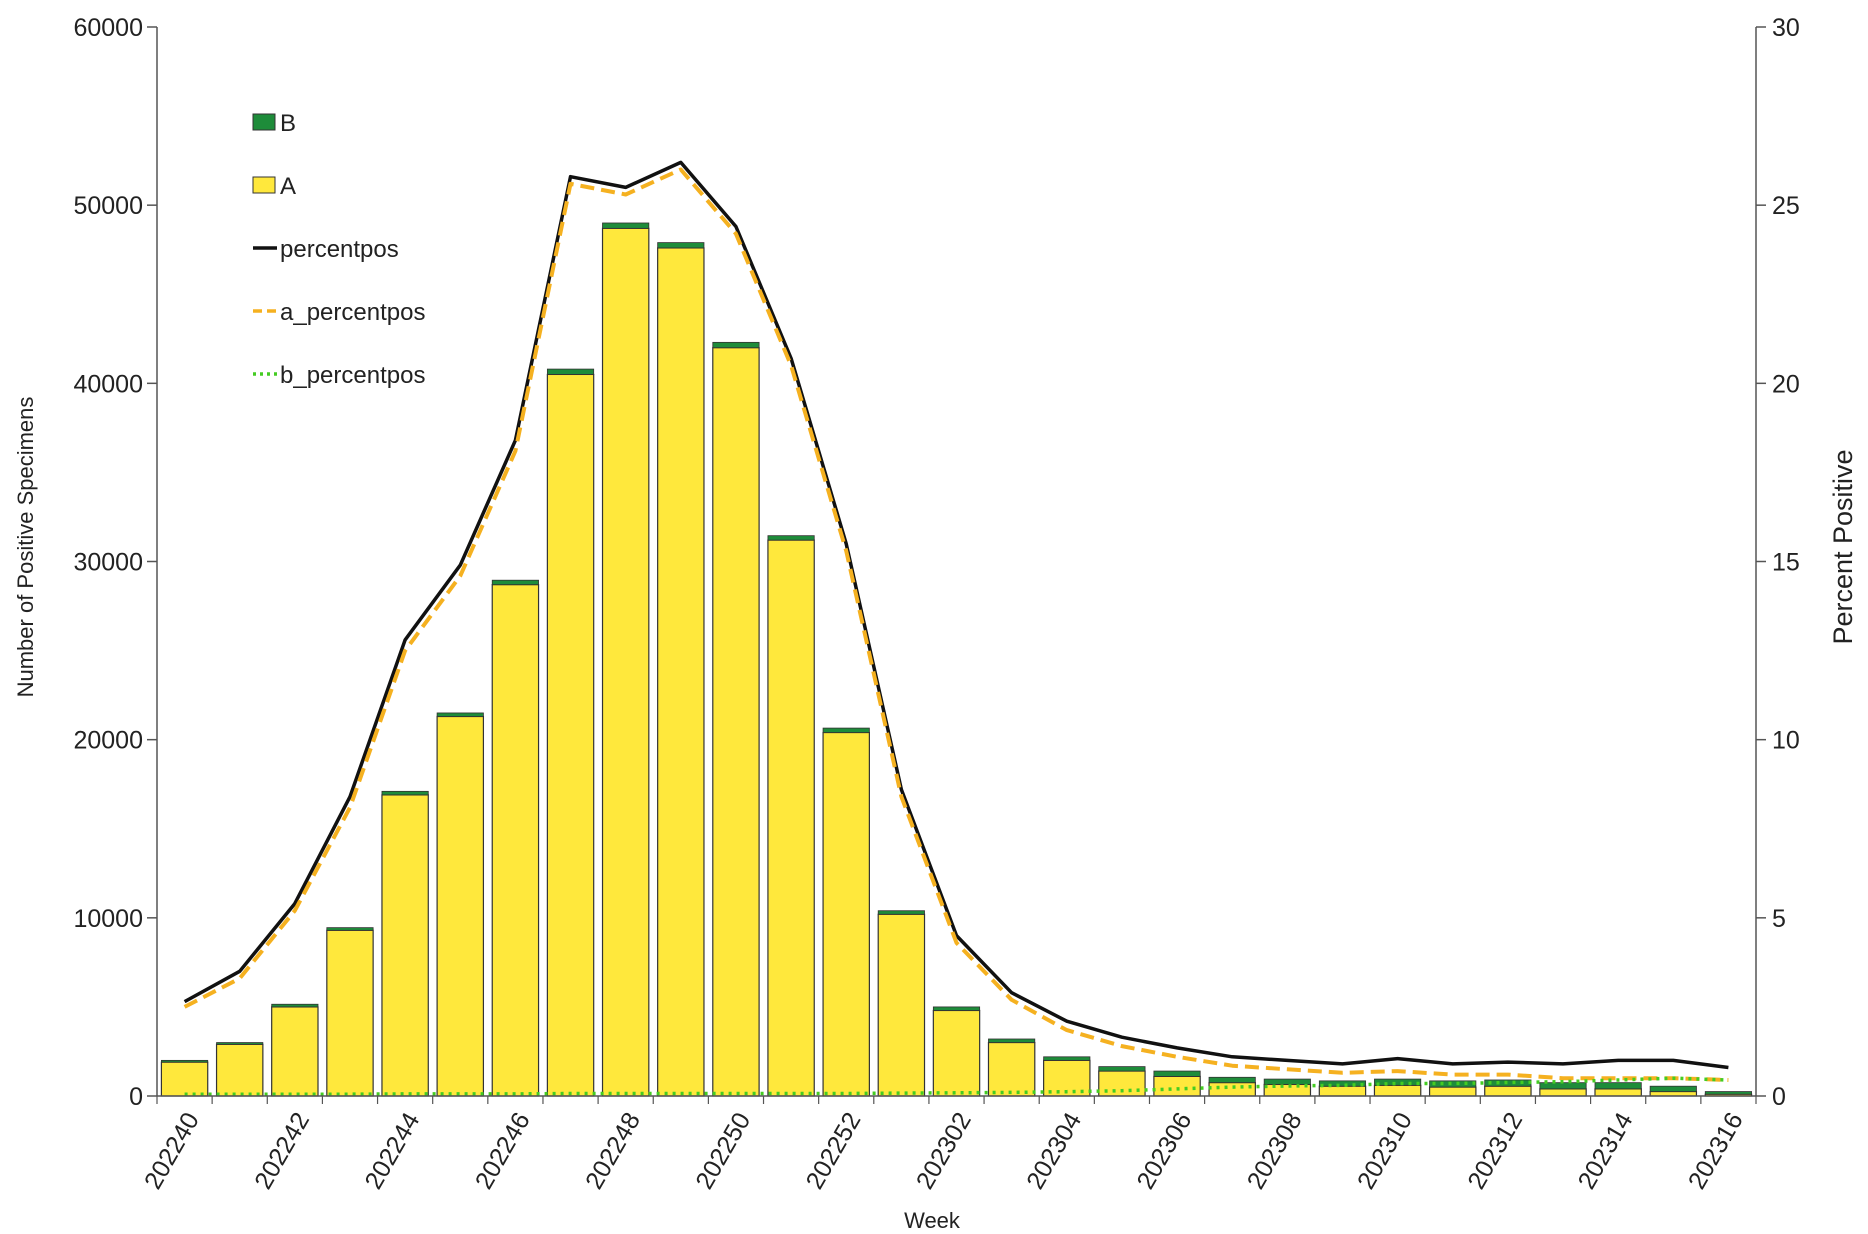  What do you see at coordinates (1779, 919) in the screenshot?
I see `y2-tick-label: 5` at bounding box center [1779, 919].